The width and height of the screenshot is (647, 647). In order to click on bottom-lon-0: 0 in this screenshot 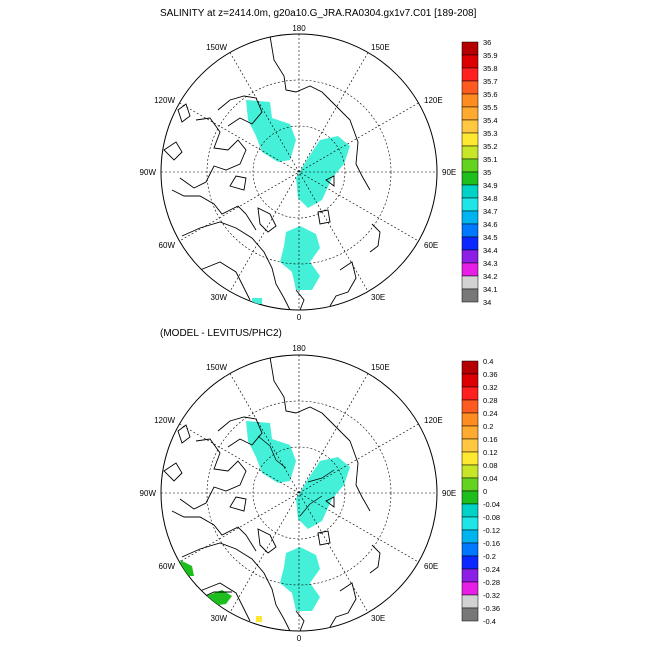, I will do `click(299, 638)`.